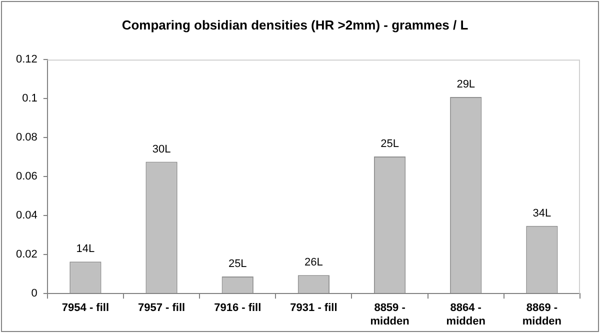 This screenshot has height=333, width=600. What do you see at coordinates (238, 308) in the screenshot?
I see `x-tick-label: 7916 - fill` at bounding box center [238, 308].